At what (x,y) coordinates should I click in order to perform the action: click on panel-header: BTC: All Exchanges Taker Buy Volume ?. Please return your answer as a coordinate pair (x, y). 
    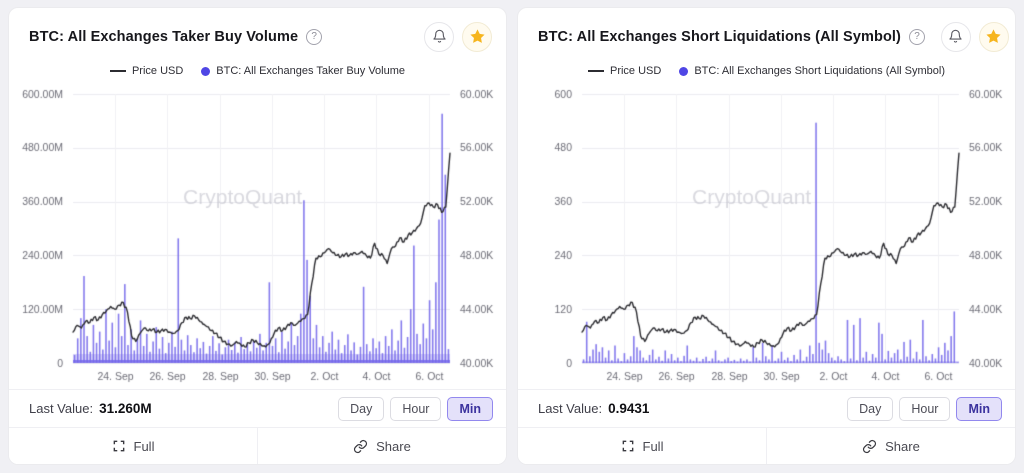
    Looking at the image, I should click on (257, 31).